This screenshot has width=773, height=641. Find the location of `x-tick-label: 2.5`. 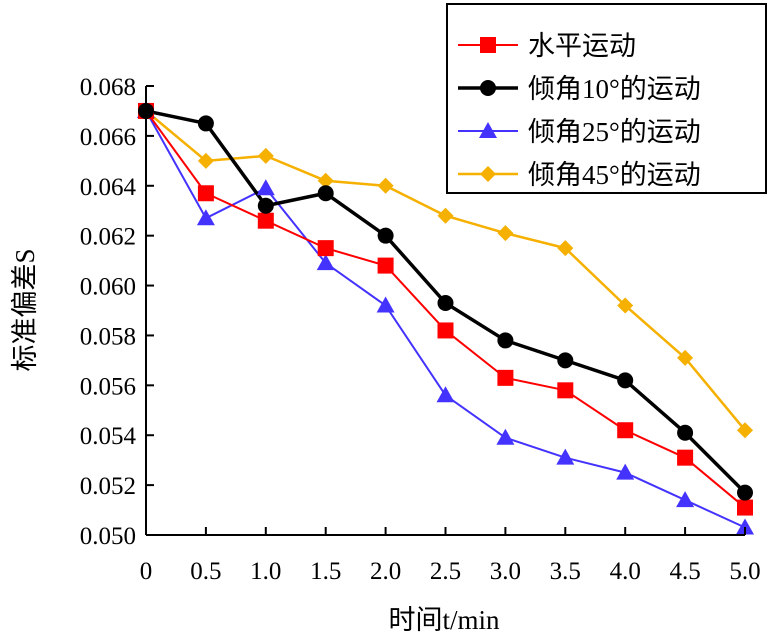

x-tick-label: 2.5 is located at coordinates (445, 571).